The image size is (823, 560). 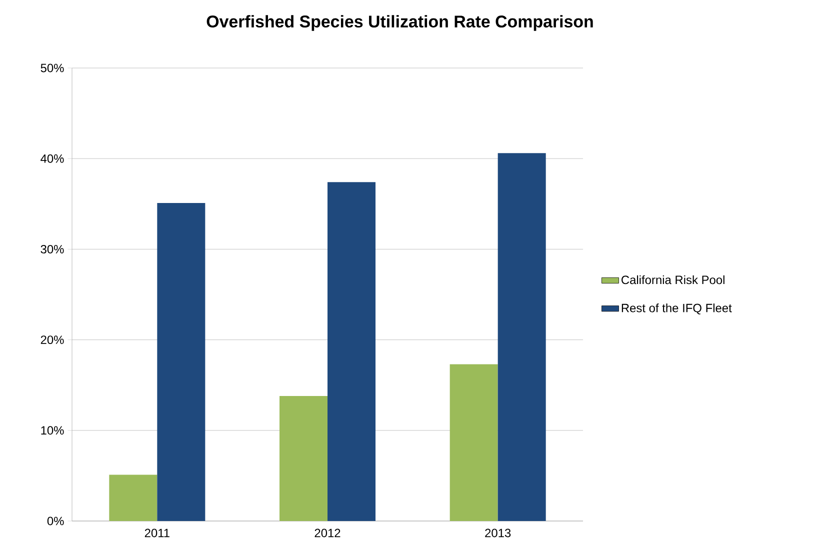 What do you see at coordinates (52, 249) in the screenshot?
I see `y-tick-label: 30%` at bounding box center [52, 249].